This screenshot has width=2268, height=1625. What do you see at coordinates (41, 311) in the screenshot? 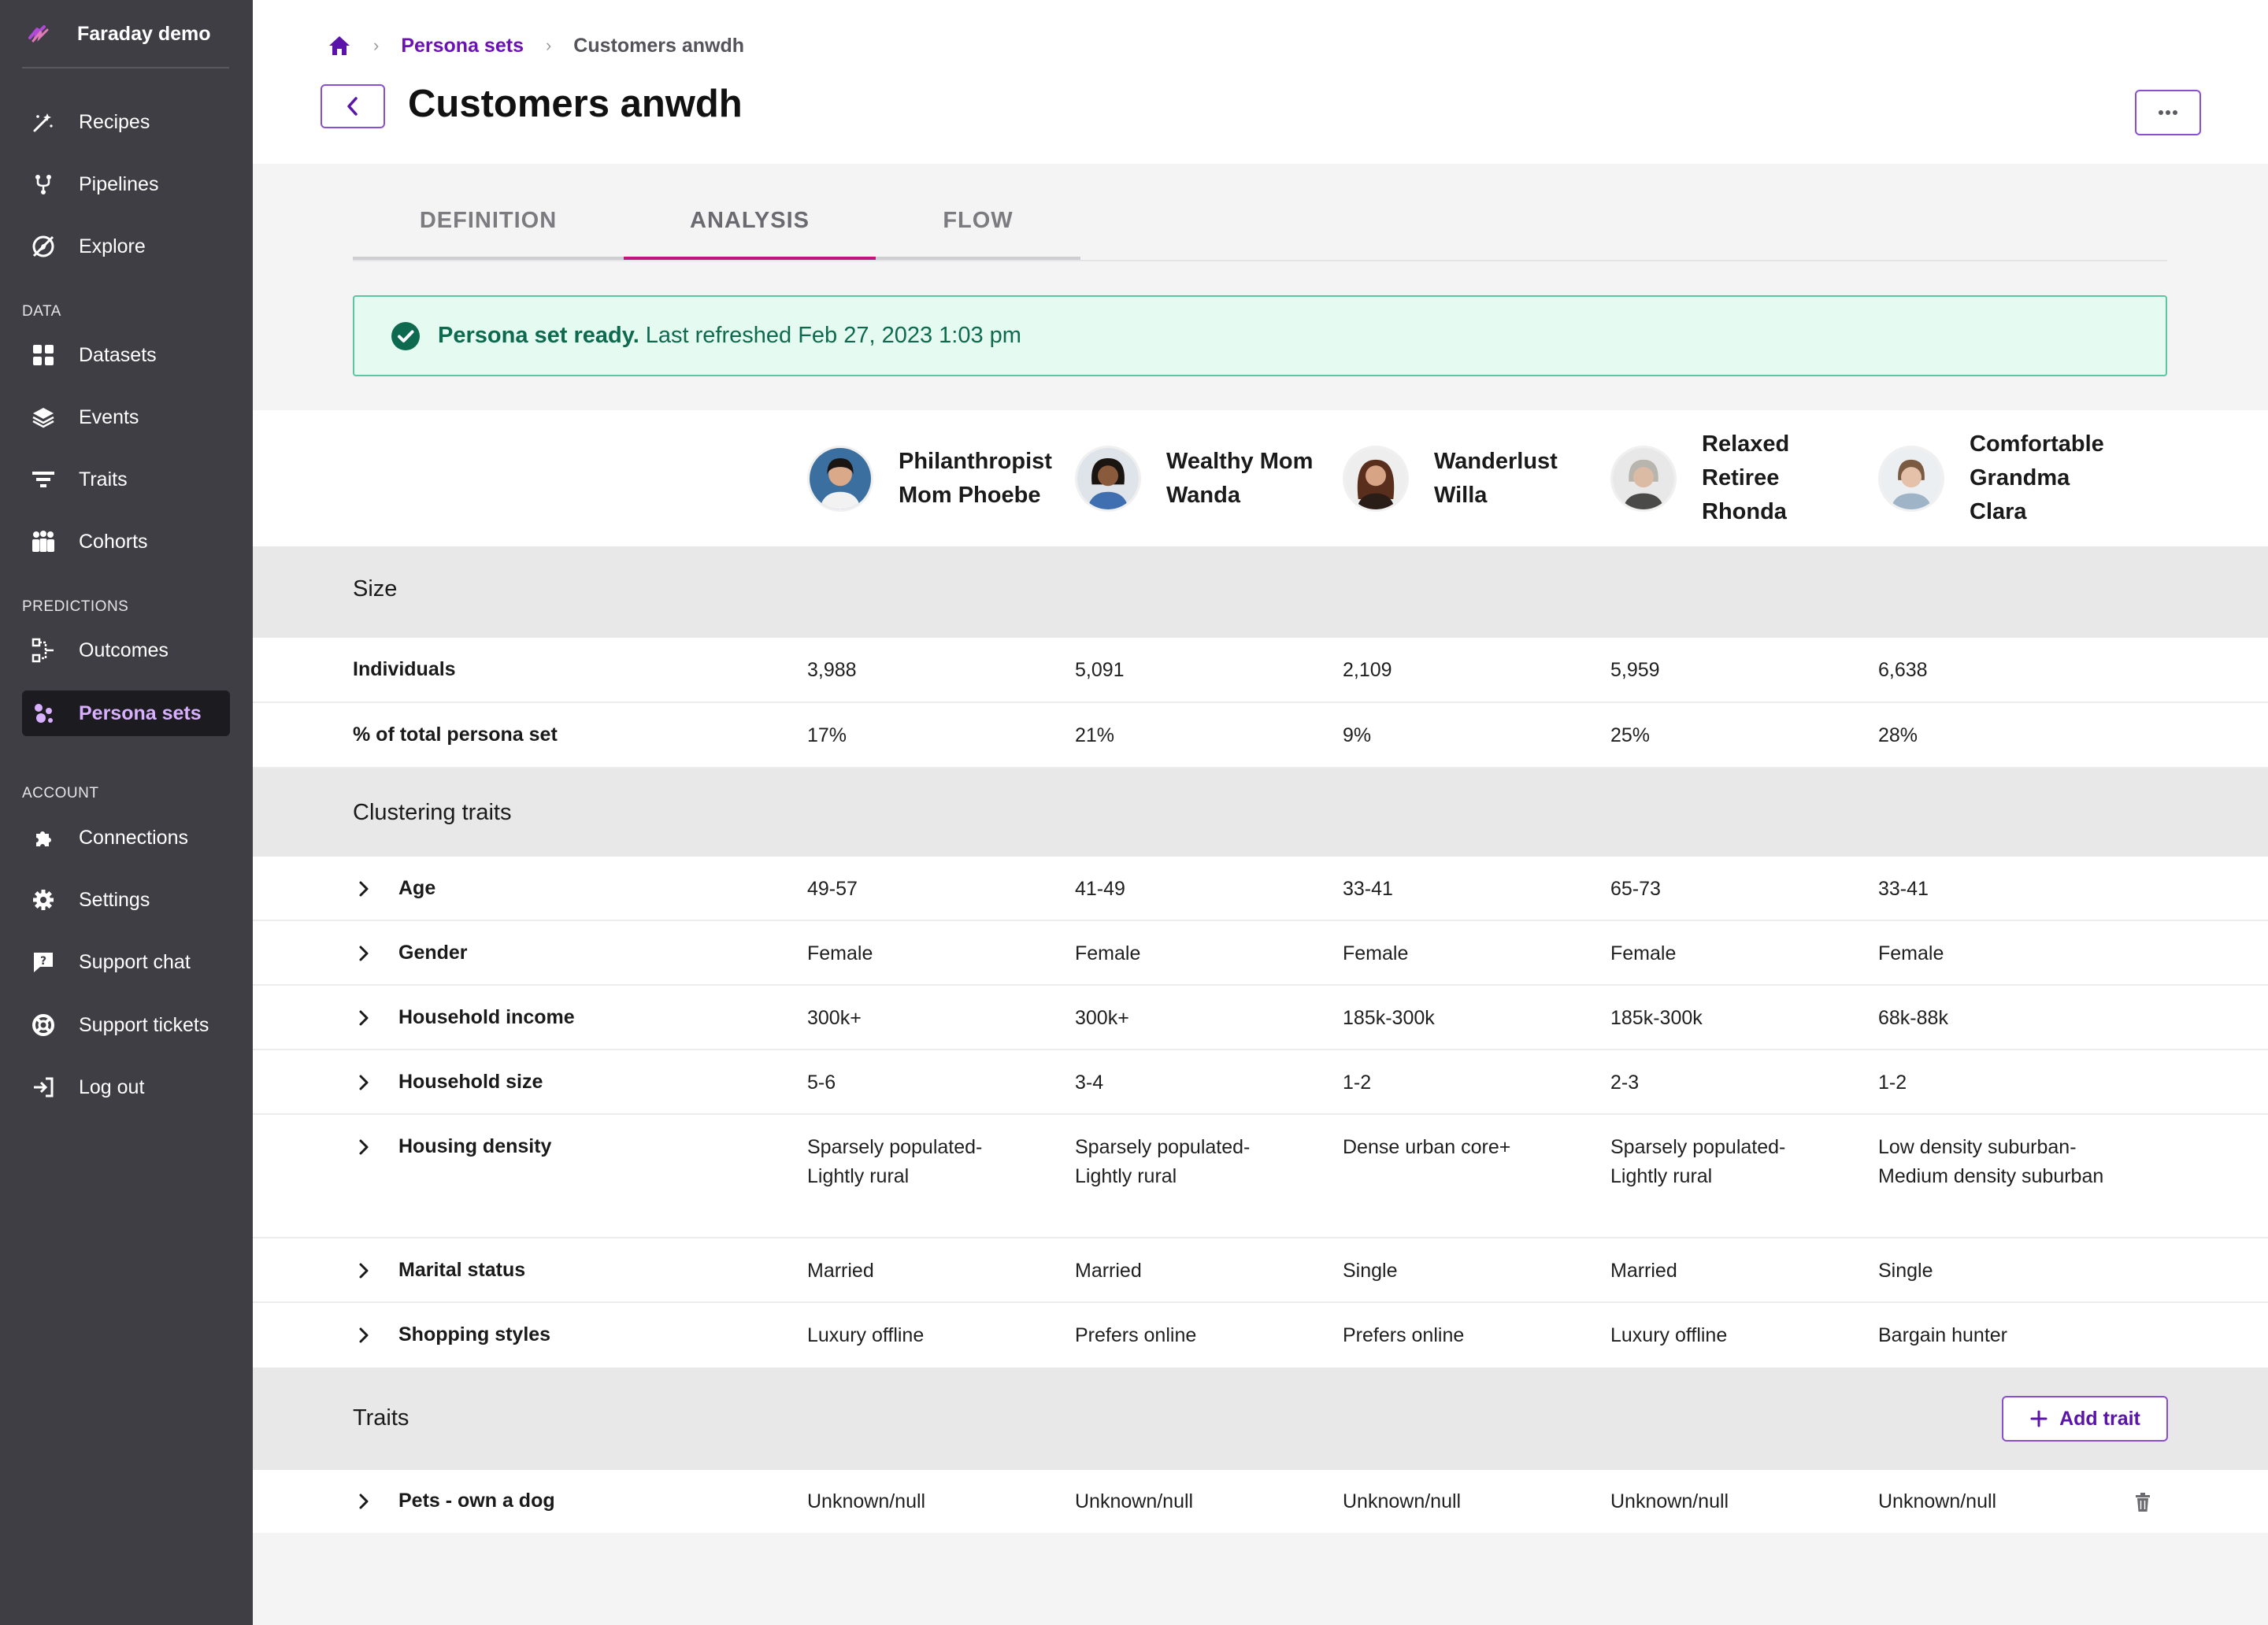
I see `nav-section-data: DATA` at bounding box center [41, 311].